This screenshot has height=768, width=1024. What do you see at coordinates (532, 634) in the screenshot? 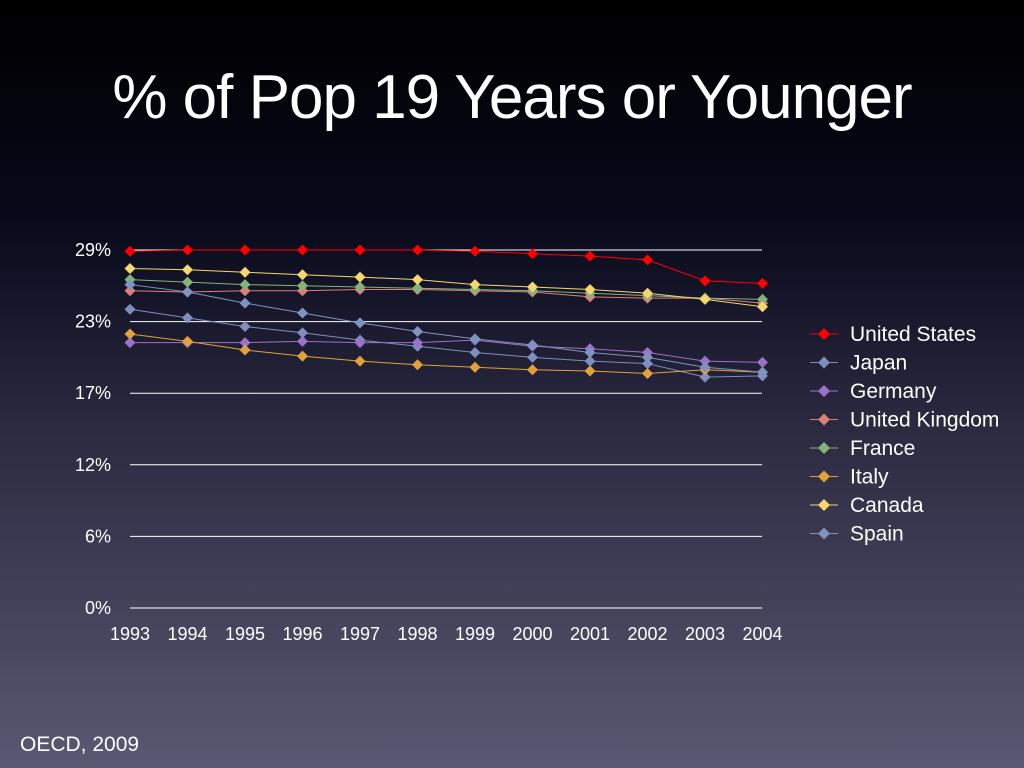
I see `x-tick-label: 2000` at bounding box center [532, 634].